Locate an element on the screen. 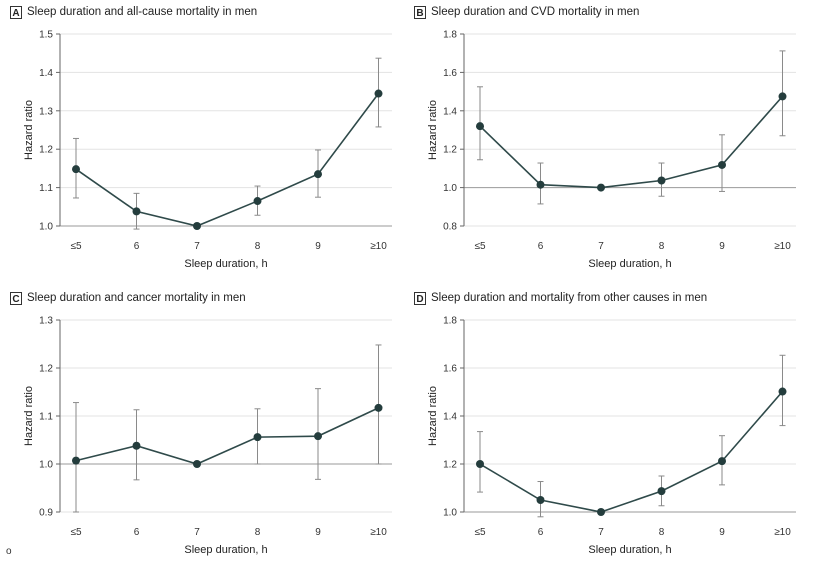 The height and width of the screenshot is (570, 818). y-tick-label: 0.9 is located at coordinates (46, 513).